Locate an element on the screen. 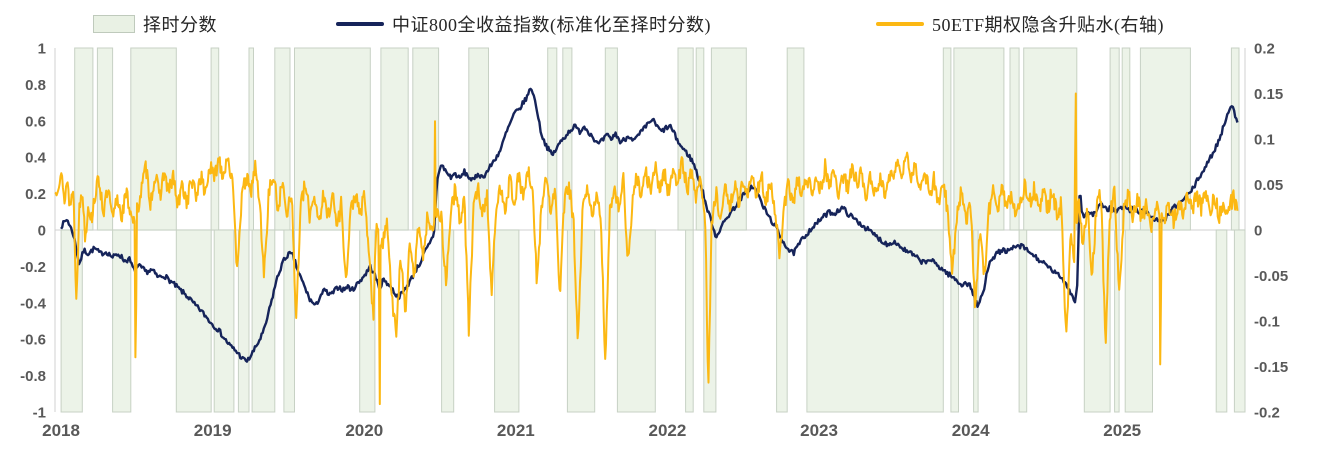 The image size is (1317, 450). right-axis-tick: 0.05 is located at coordinates (1268, 185).